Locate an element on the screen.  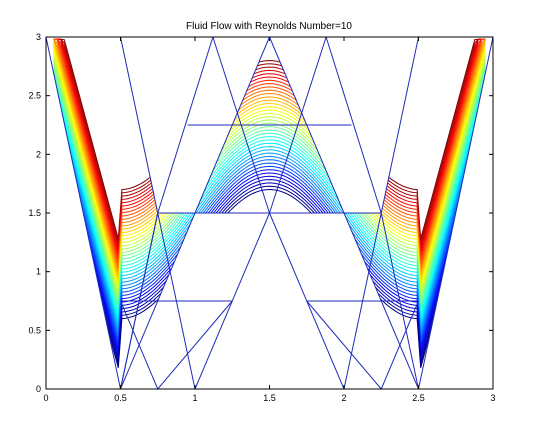
x-tick-label: 2.5 is located at coordinates (418, 398).